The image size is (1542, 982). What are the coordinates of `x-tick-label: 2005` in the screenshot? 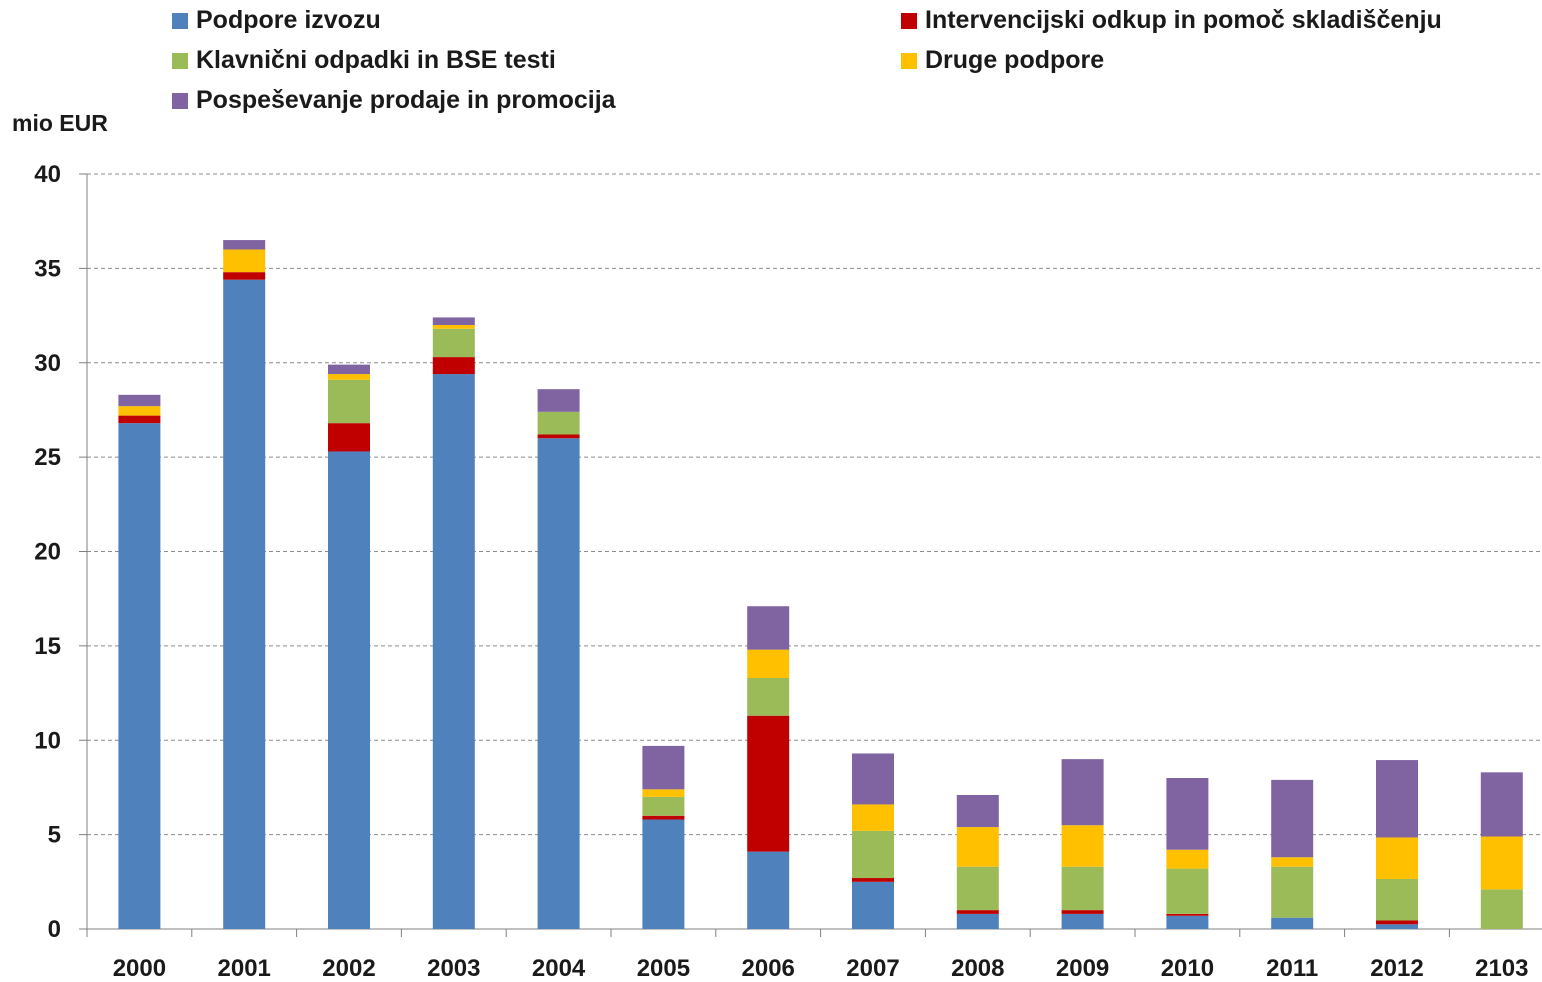 It's located at (663, 968).